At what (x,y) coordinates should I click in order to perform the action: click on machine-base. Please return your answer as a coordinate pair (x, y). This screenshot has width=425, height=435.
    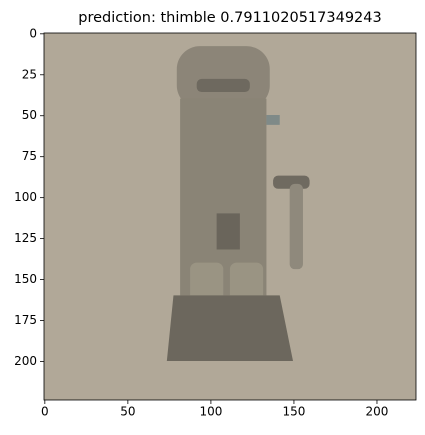
    Looking at the image, I should click on (229, 328).